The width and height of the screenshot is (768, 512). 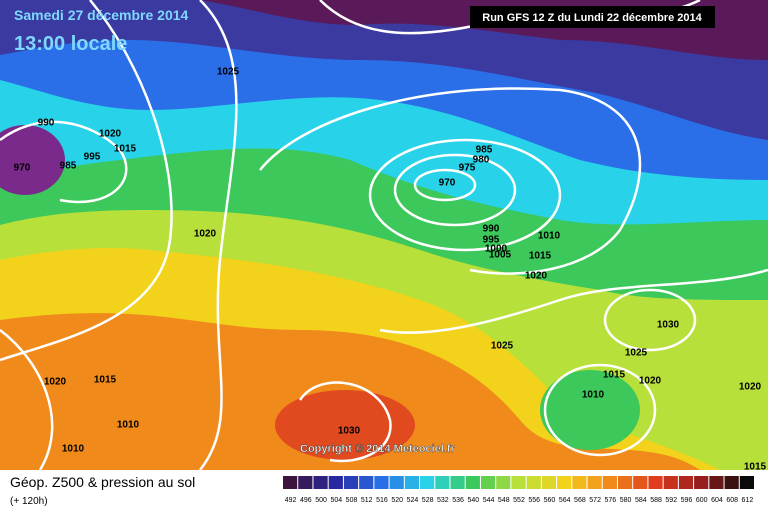 What do you see at coordinates (29, 501) in the screenshot?
I see `footer-subtitle: (+ 120h)` at bounding box center [29, 501].